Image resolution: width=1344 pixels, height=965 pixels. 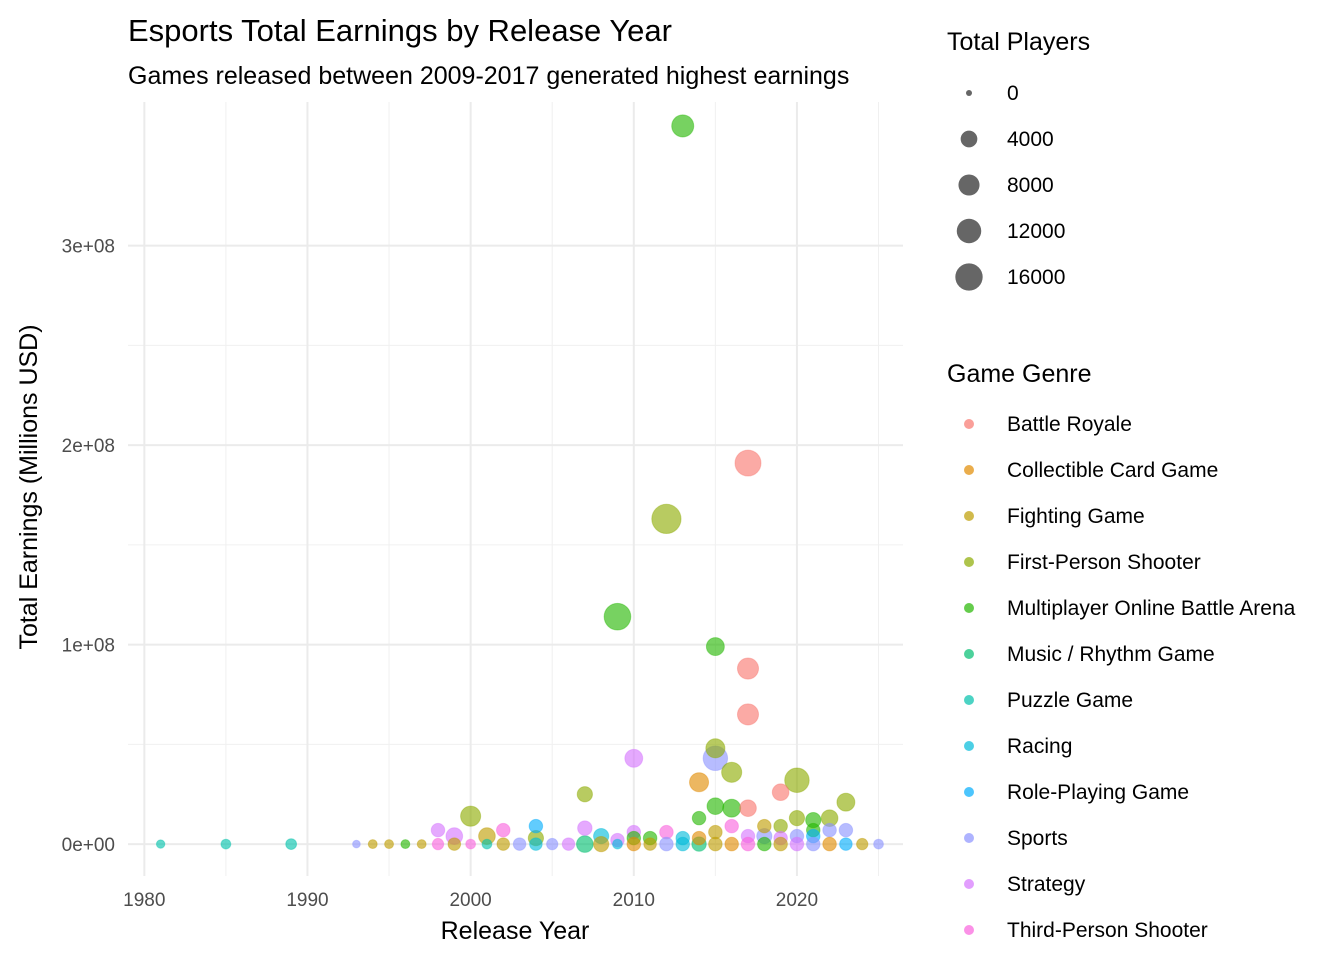 What do you see at coordinates (1107, 930) in the screenshot?
I see `color-legend-label: Third-Person Shooter` at bounding box center [1107, 930].